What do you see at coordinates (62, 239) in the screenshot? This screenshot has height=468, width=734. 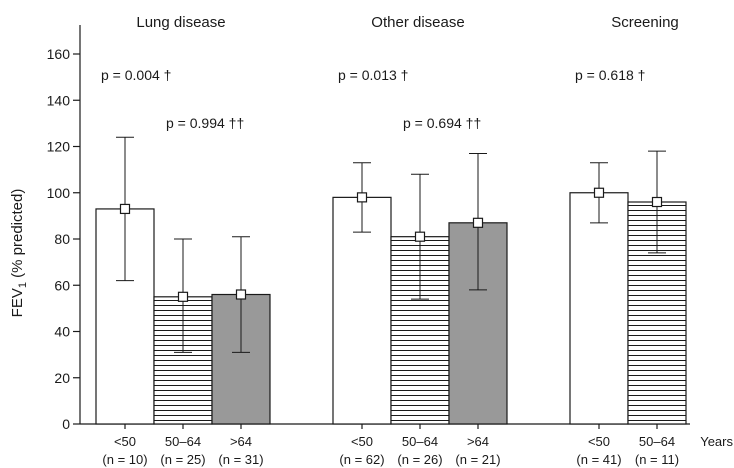 I see `y-tick-label: 80` at bounding box center [62, 239].